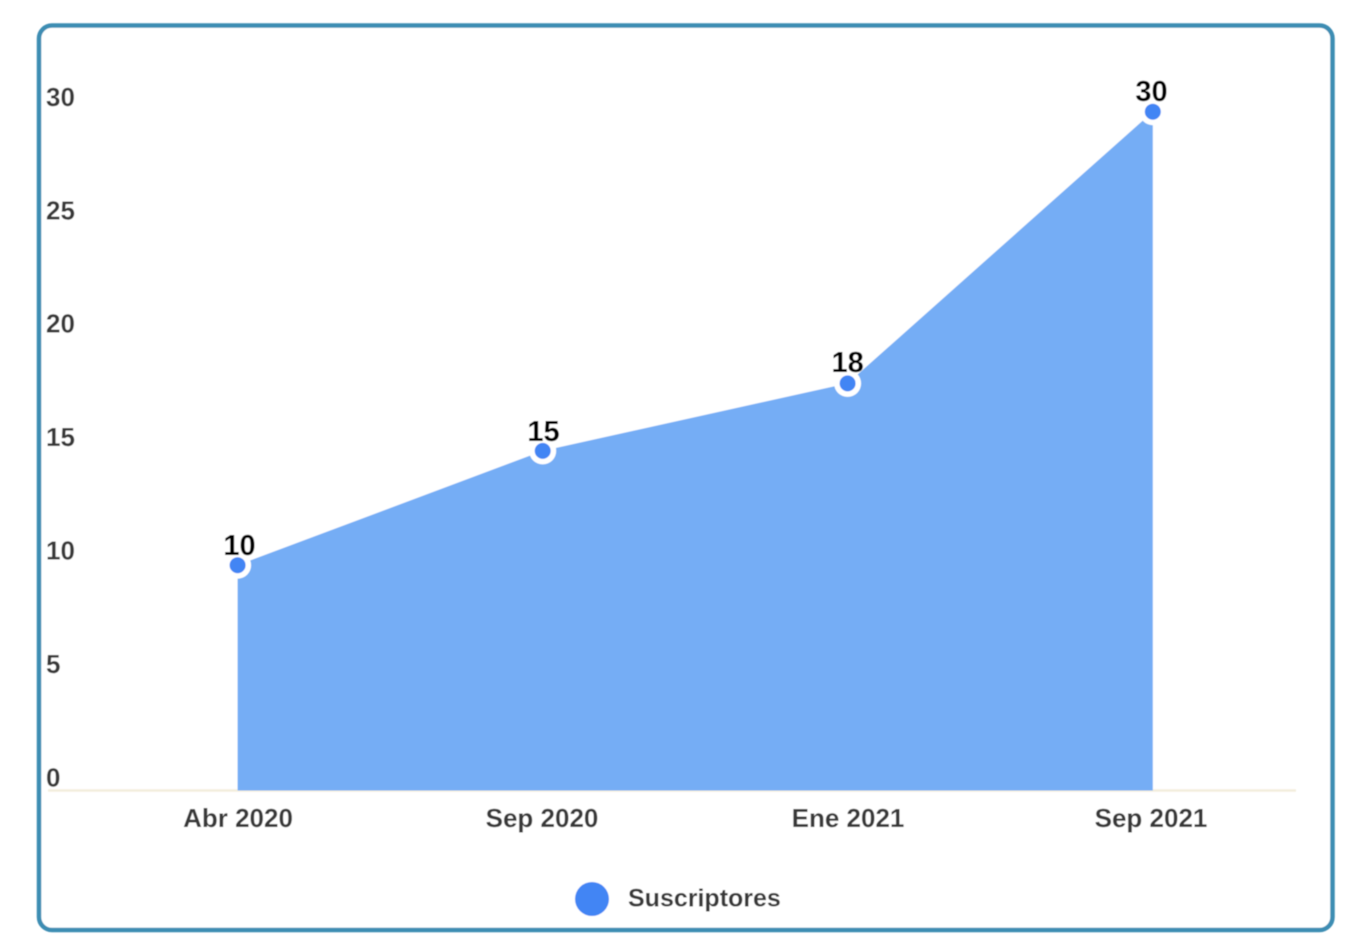 This screenshot has height=952, width=1353. Describe the element at coordinates (60, 210) in the screenshot. I see `svg-text: 25` at that location.